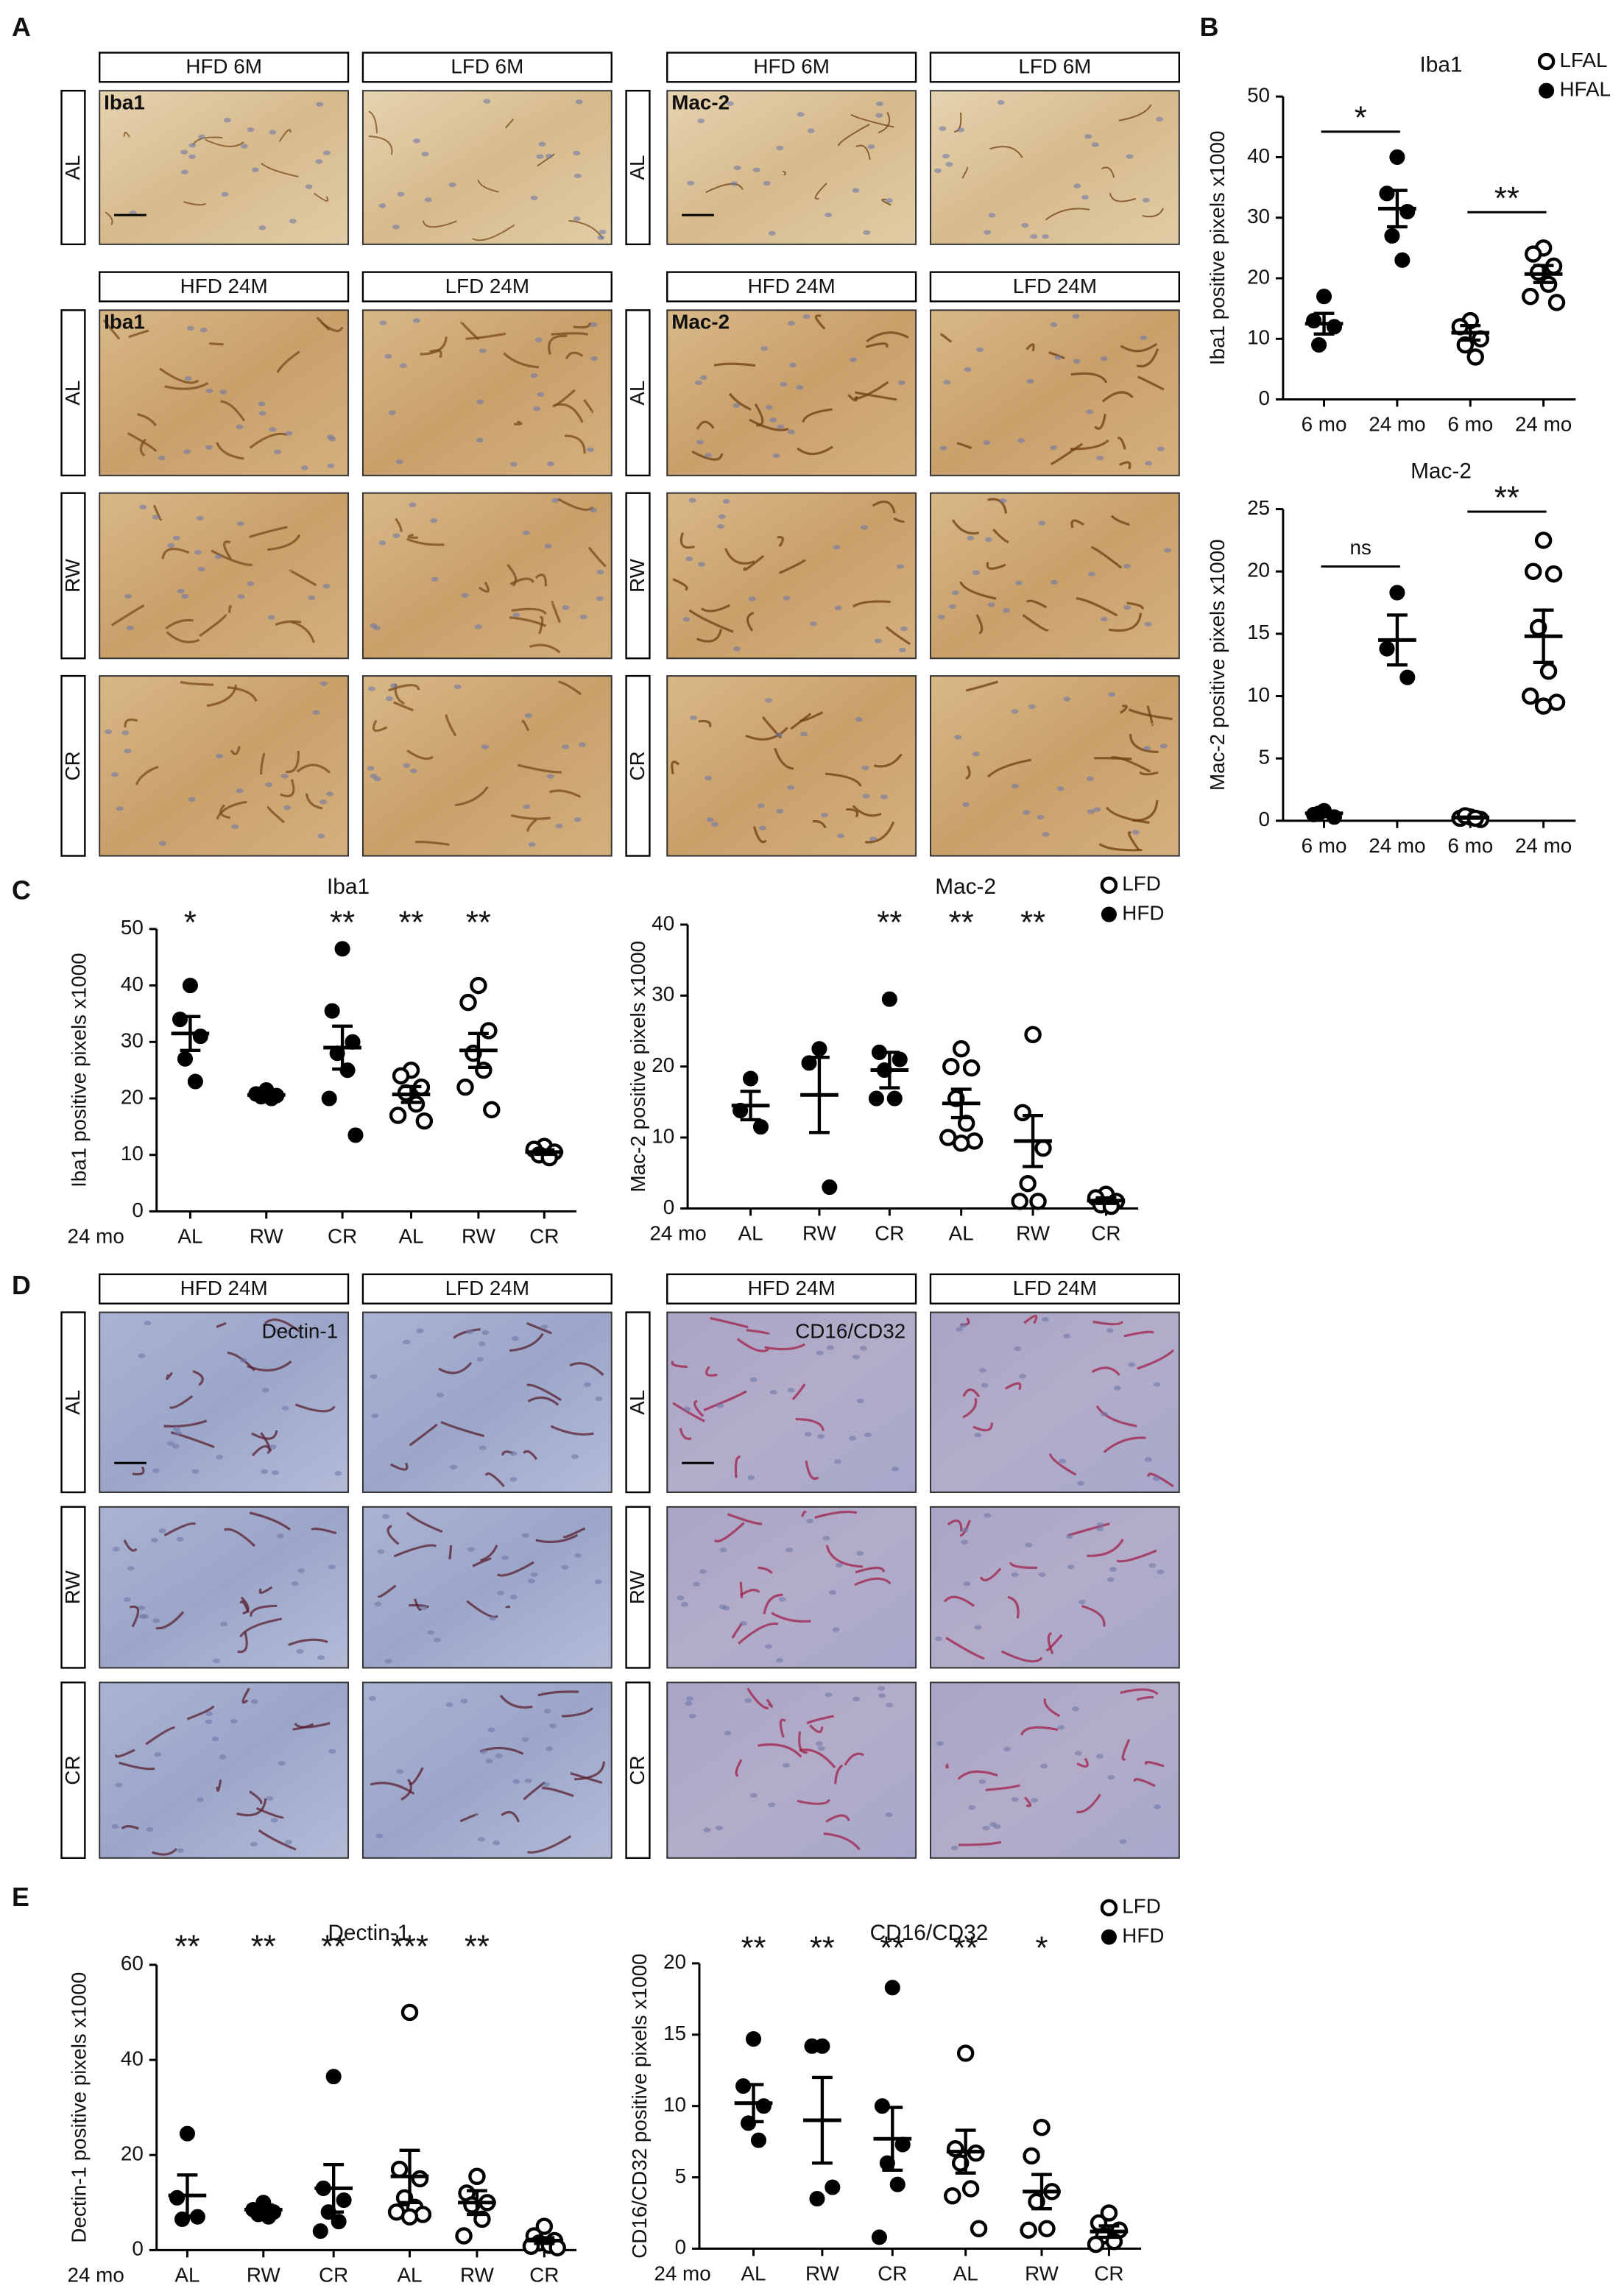 This screenshot has height=2294, width=1624. What do you see at coordinates (820, 1233) in the screenshot?
I see `x-tick-label: RW` at bounding box center [820, 1233].